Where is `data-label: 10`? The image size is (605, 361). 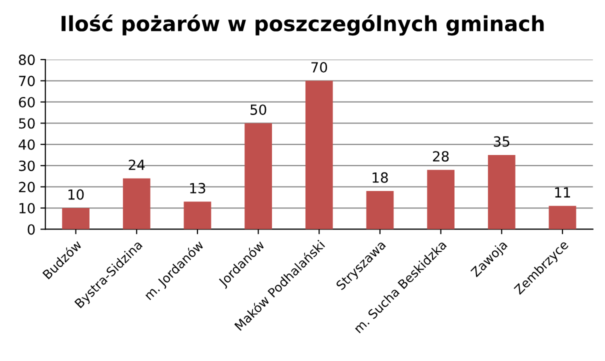
data-label: 10 is located at coordinates (76, 194).